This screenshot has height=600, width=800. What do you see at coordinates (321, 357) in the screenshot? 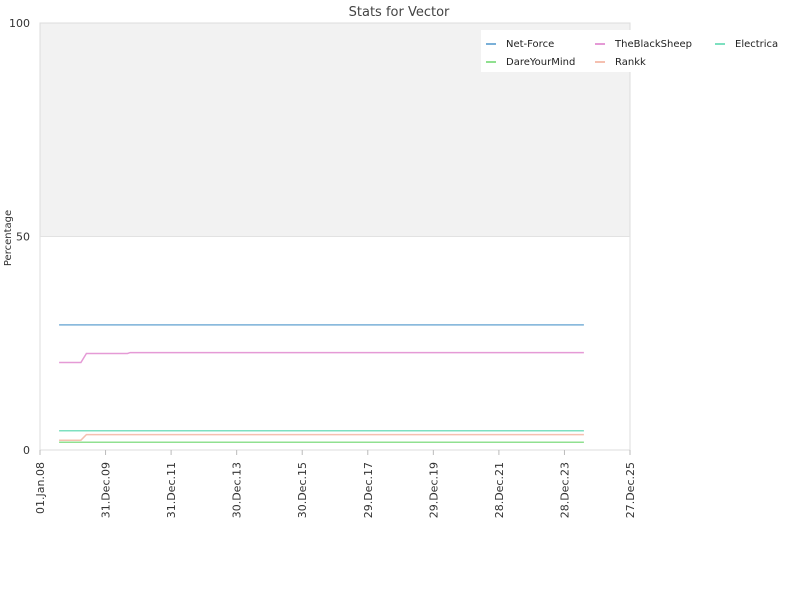
I see `series-line-theblacksheep` at bounding box center [321, 357].